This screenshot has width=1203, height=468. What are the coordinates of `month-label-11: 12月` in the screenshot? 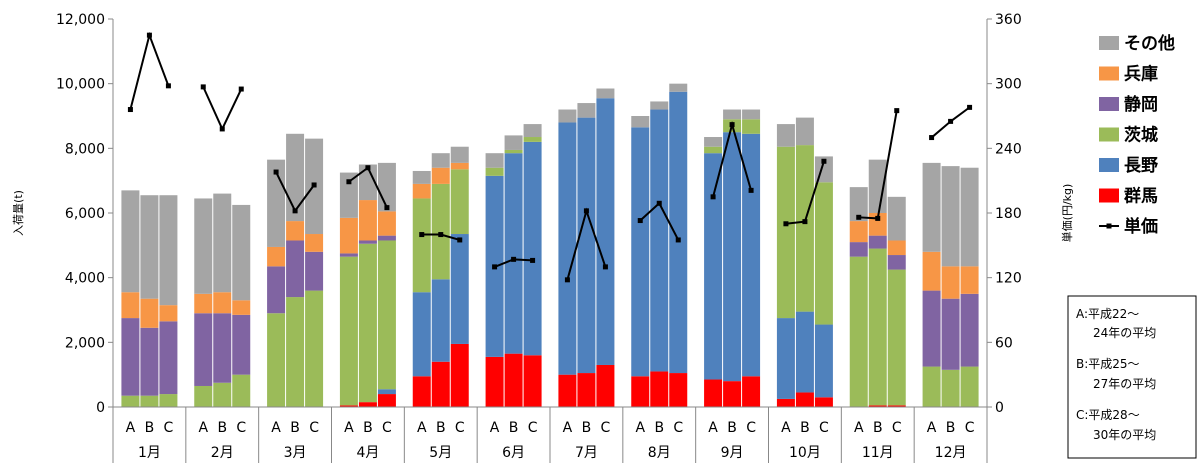 It's located at (951, 453).